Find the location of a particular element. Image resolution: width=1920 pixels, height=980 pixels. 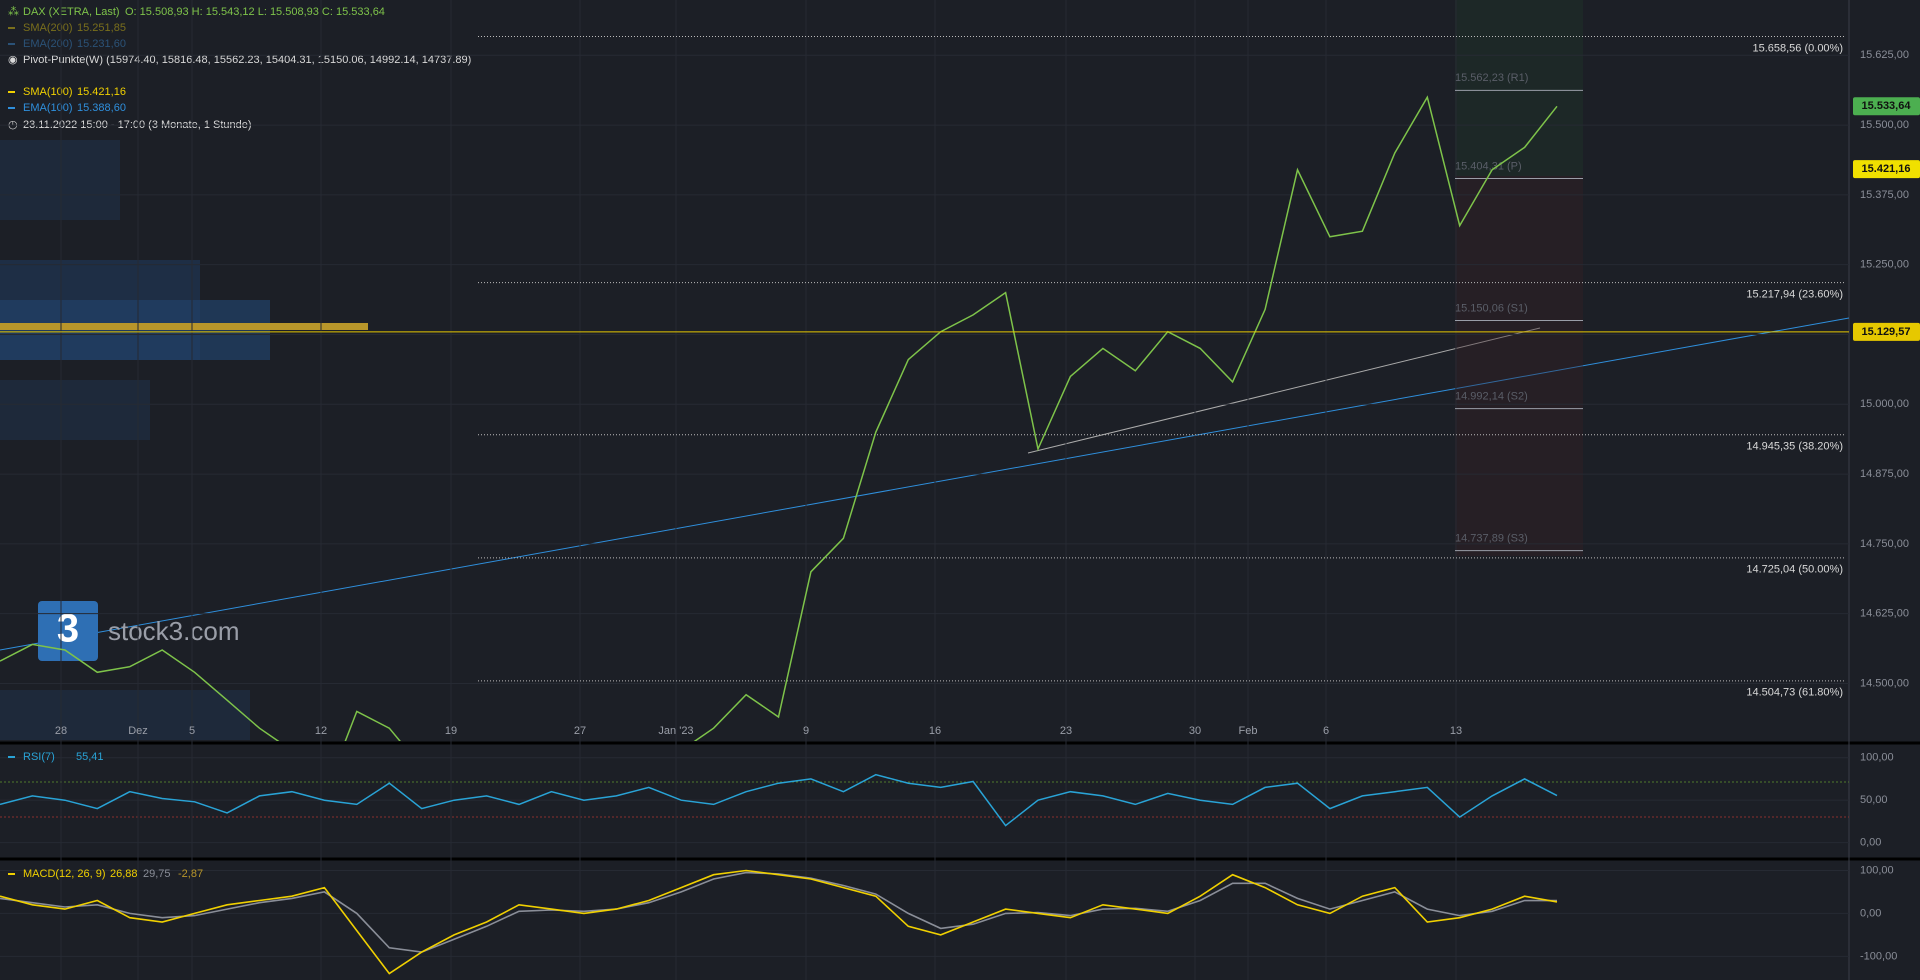

y-tick-label: 15.375,00 is located at coordinates (1884, 195).